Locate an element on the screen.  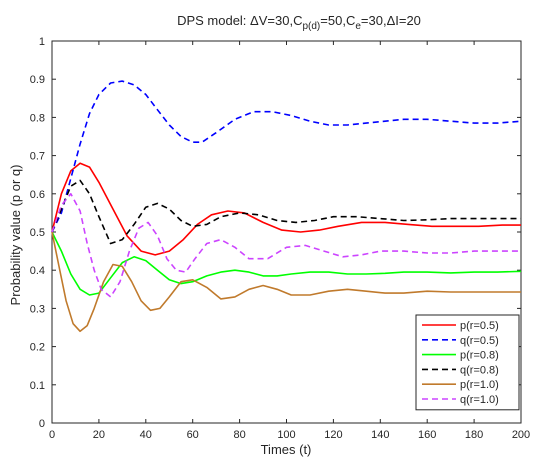
y-tick-label: 0.7 is located at coordinates (37, 157).